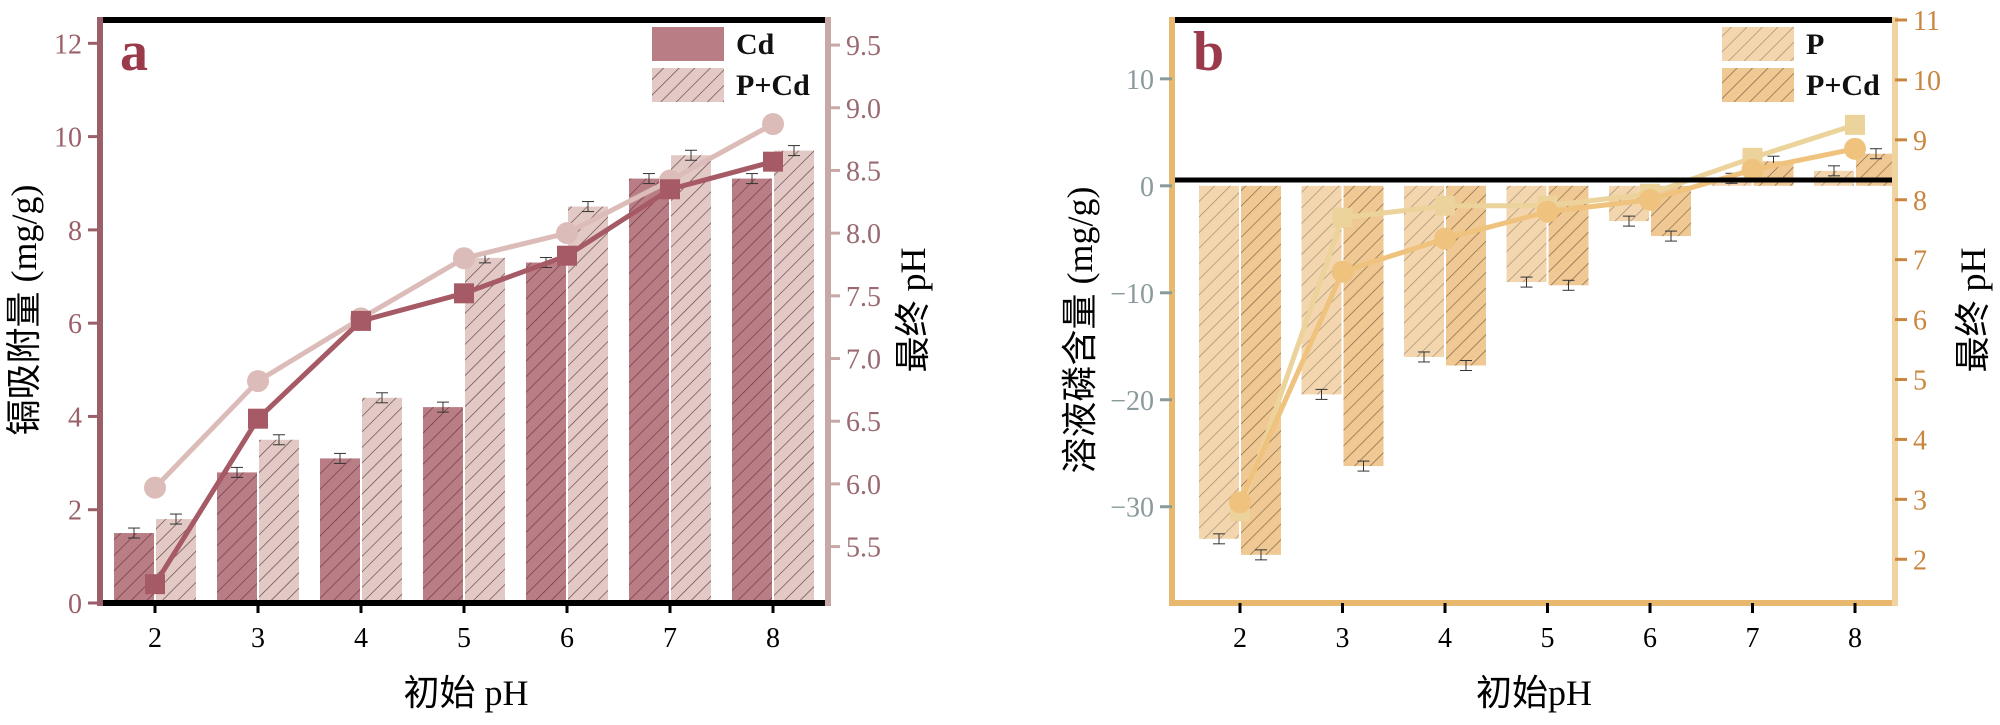  What do you see at coordinates (1920, 500) in the screenshot?
I see `y2-tick-label-b-3: 3` at bounding box center [1920, 500].